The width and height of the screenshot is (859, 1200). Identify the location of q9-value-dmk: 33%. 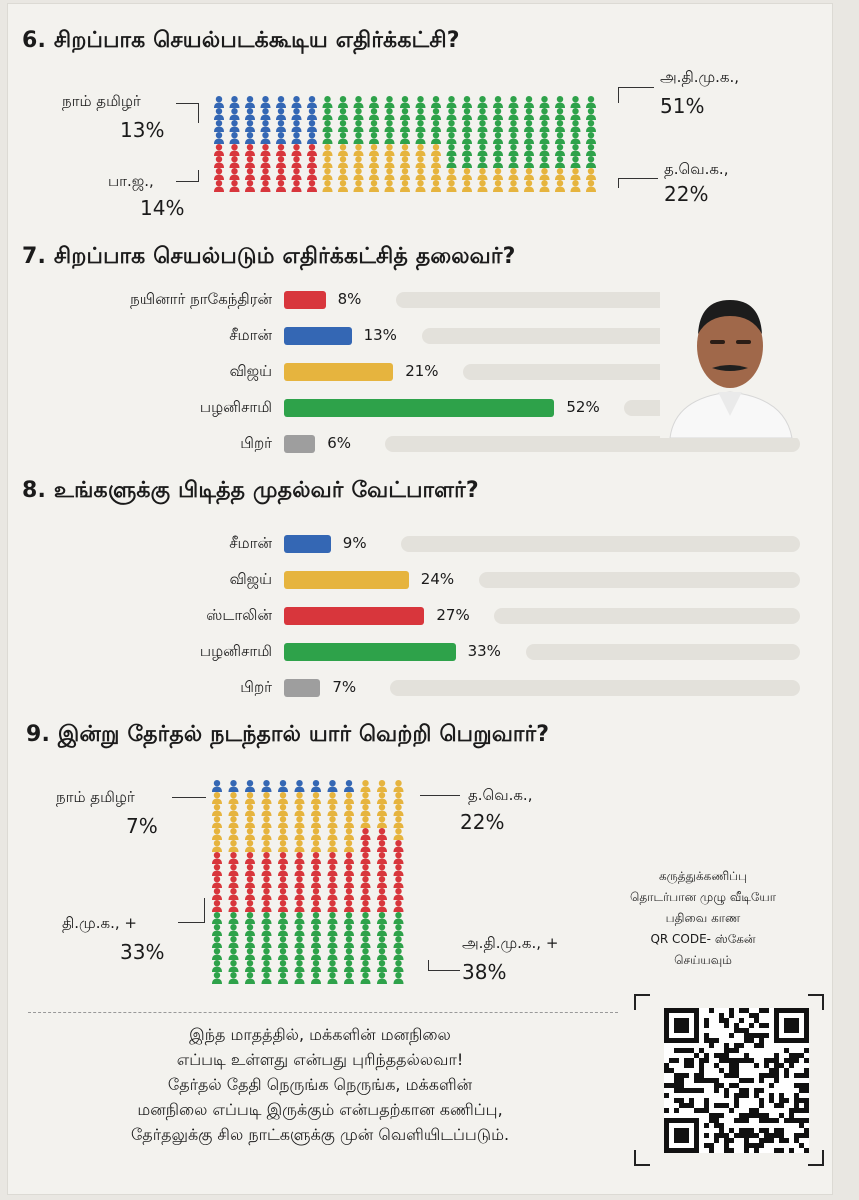
(142, 952).